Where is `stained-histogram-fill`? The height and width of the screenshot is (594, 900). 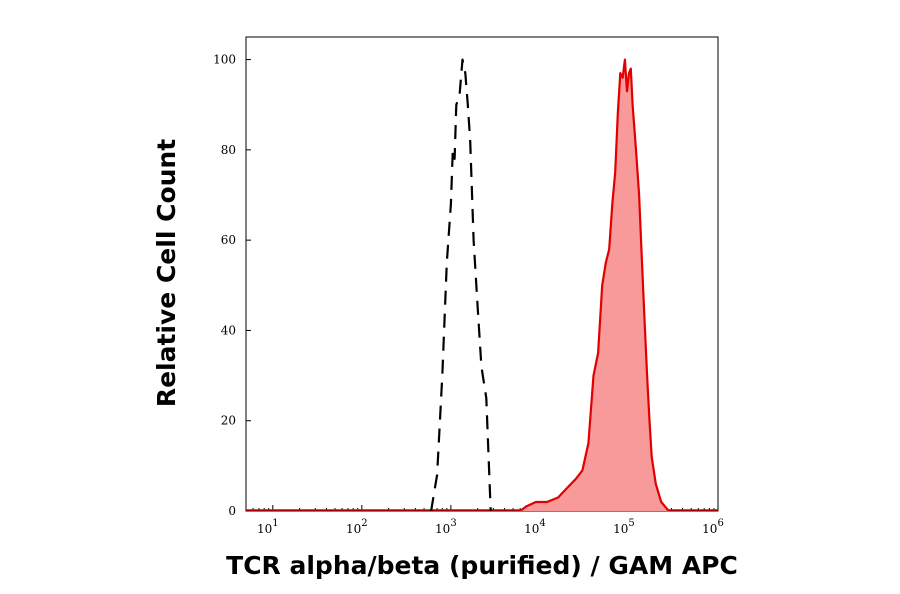
stained-histogram-fill is located at coordinates (594, 285).